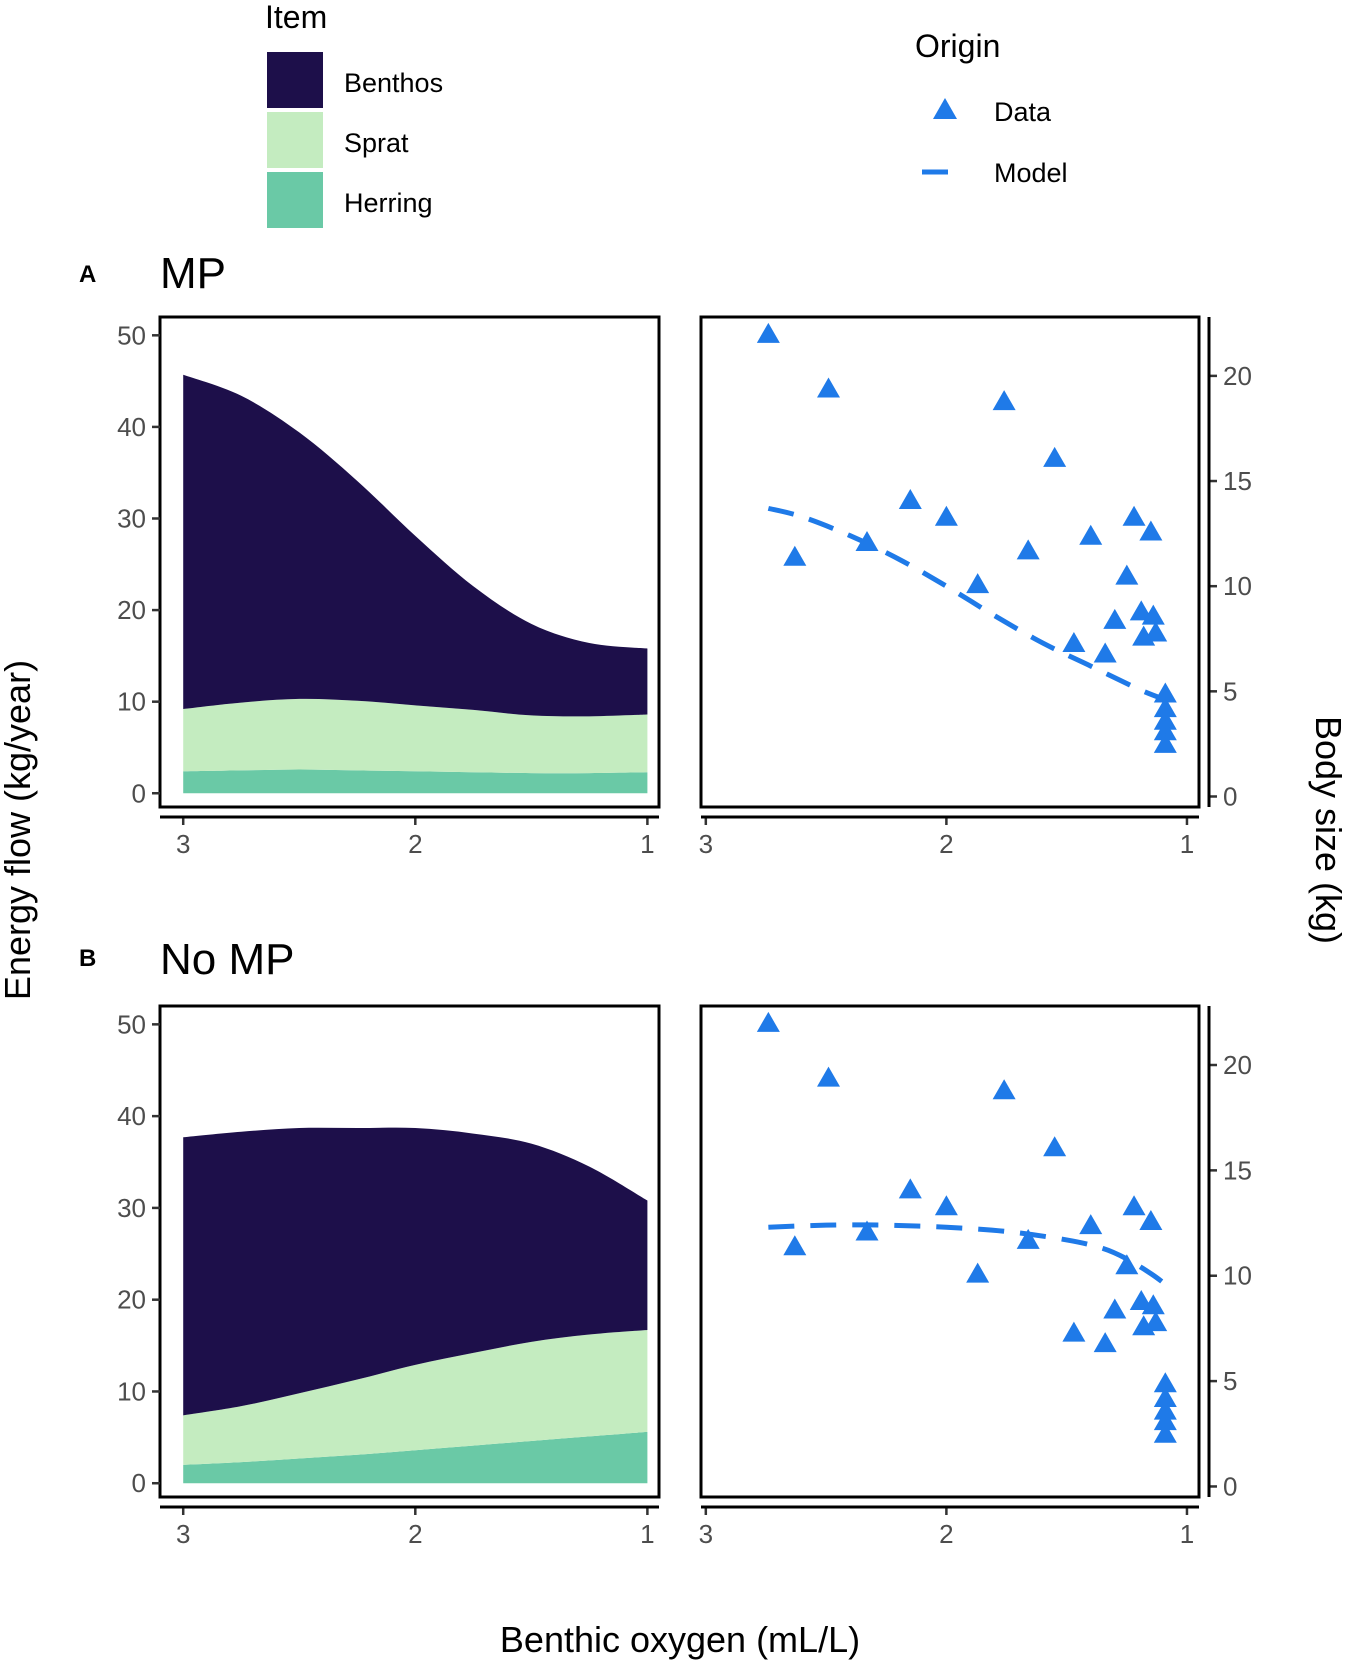  I want to click on area-chart-a: 0 10 20 30 40 50 3 2 1, so click(389, 587).